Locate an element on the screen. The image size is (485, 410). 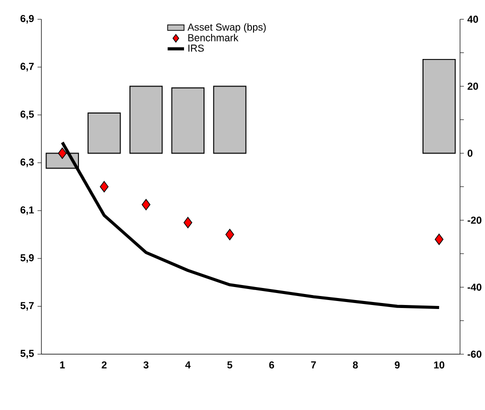
x-tick-label: 3 is located at coordinates (145, 365).